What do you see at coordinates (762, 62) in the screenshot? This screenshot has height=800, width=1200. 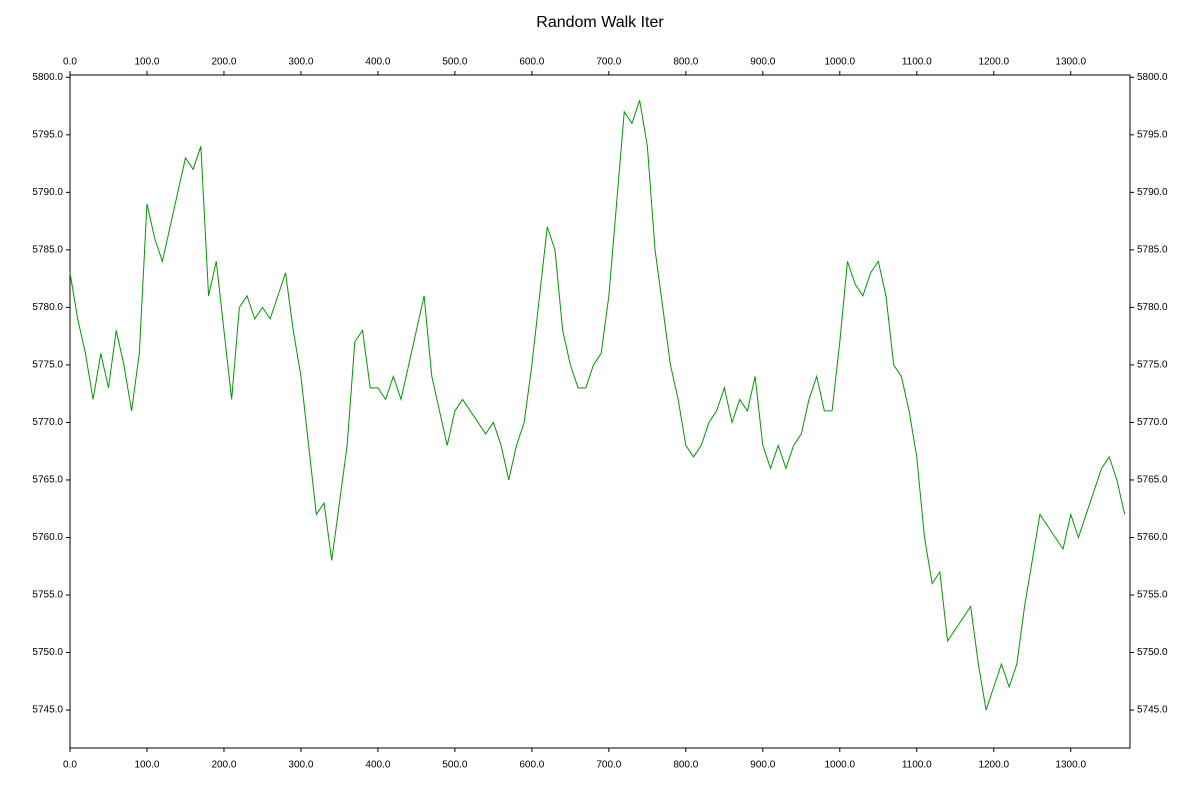 I see `x-tick-label-top: 900.0` at bounding box center [762, 62].